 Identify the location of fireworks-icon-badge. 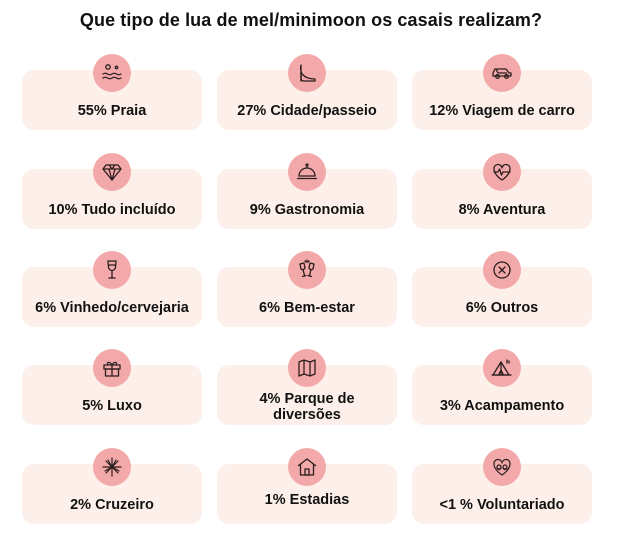
(112, 467).